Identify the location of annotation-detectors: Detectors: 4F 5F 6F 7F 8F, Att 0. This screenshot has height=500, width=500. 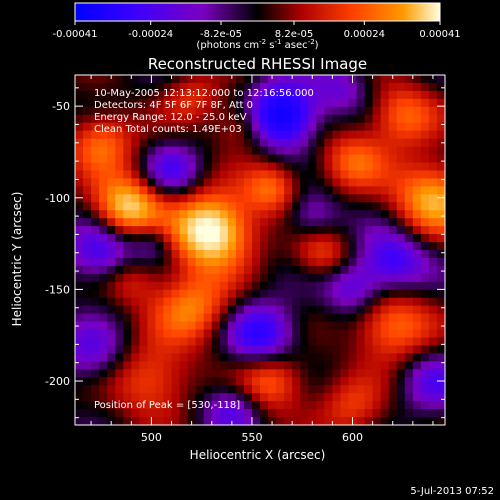
(173, 105).